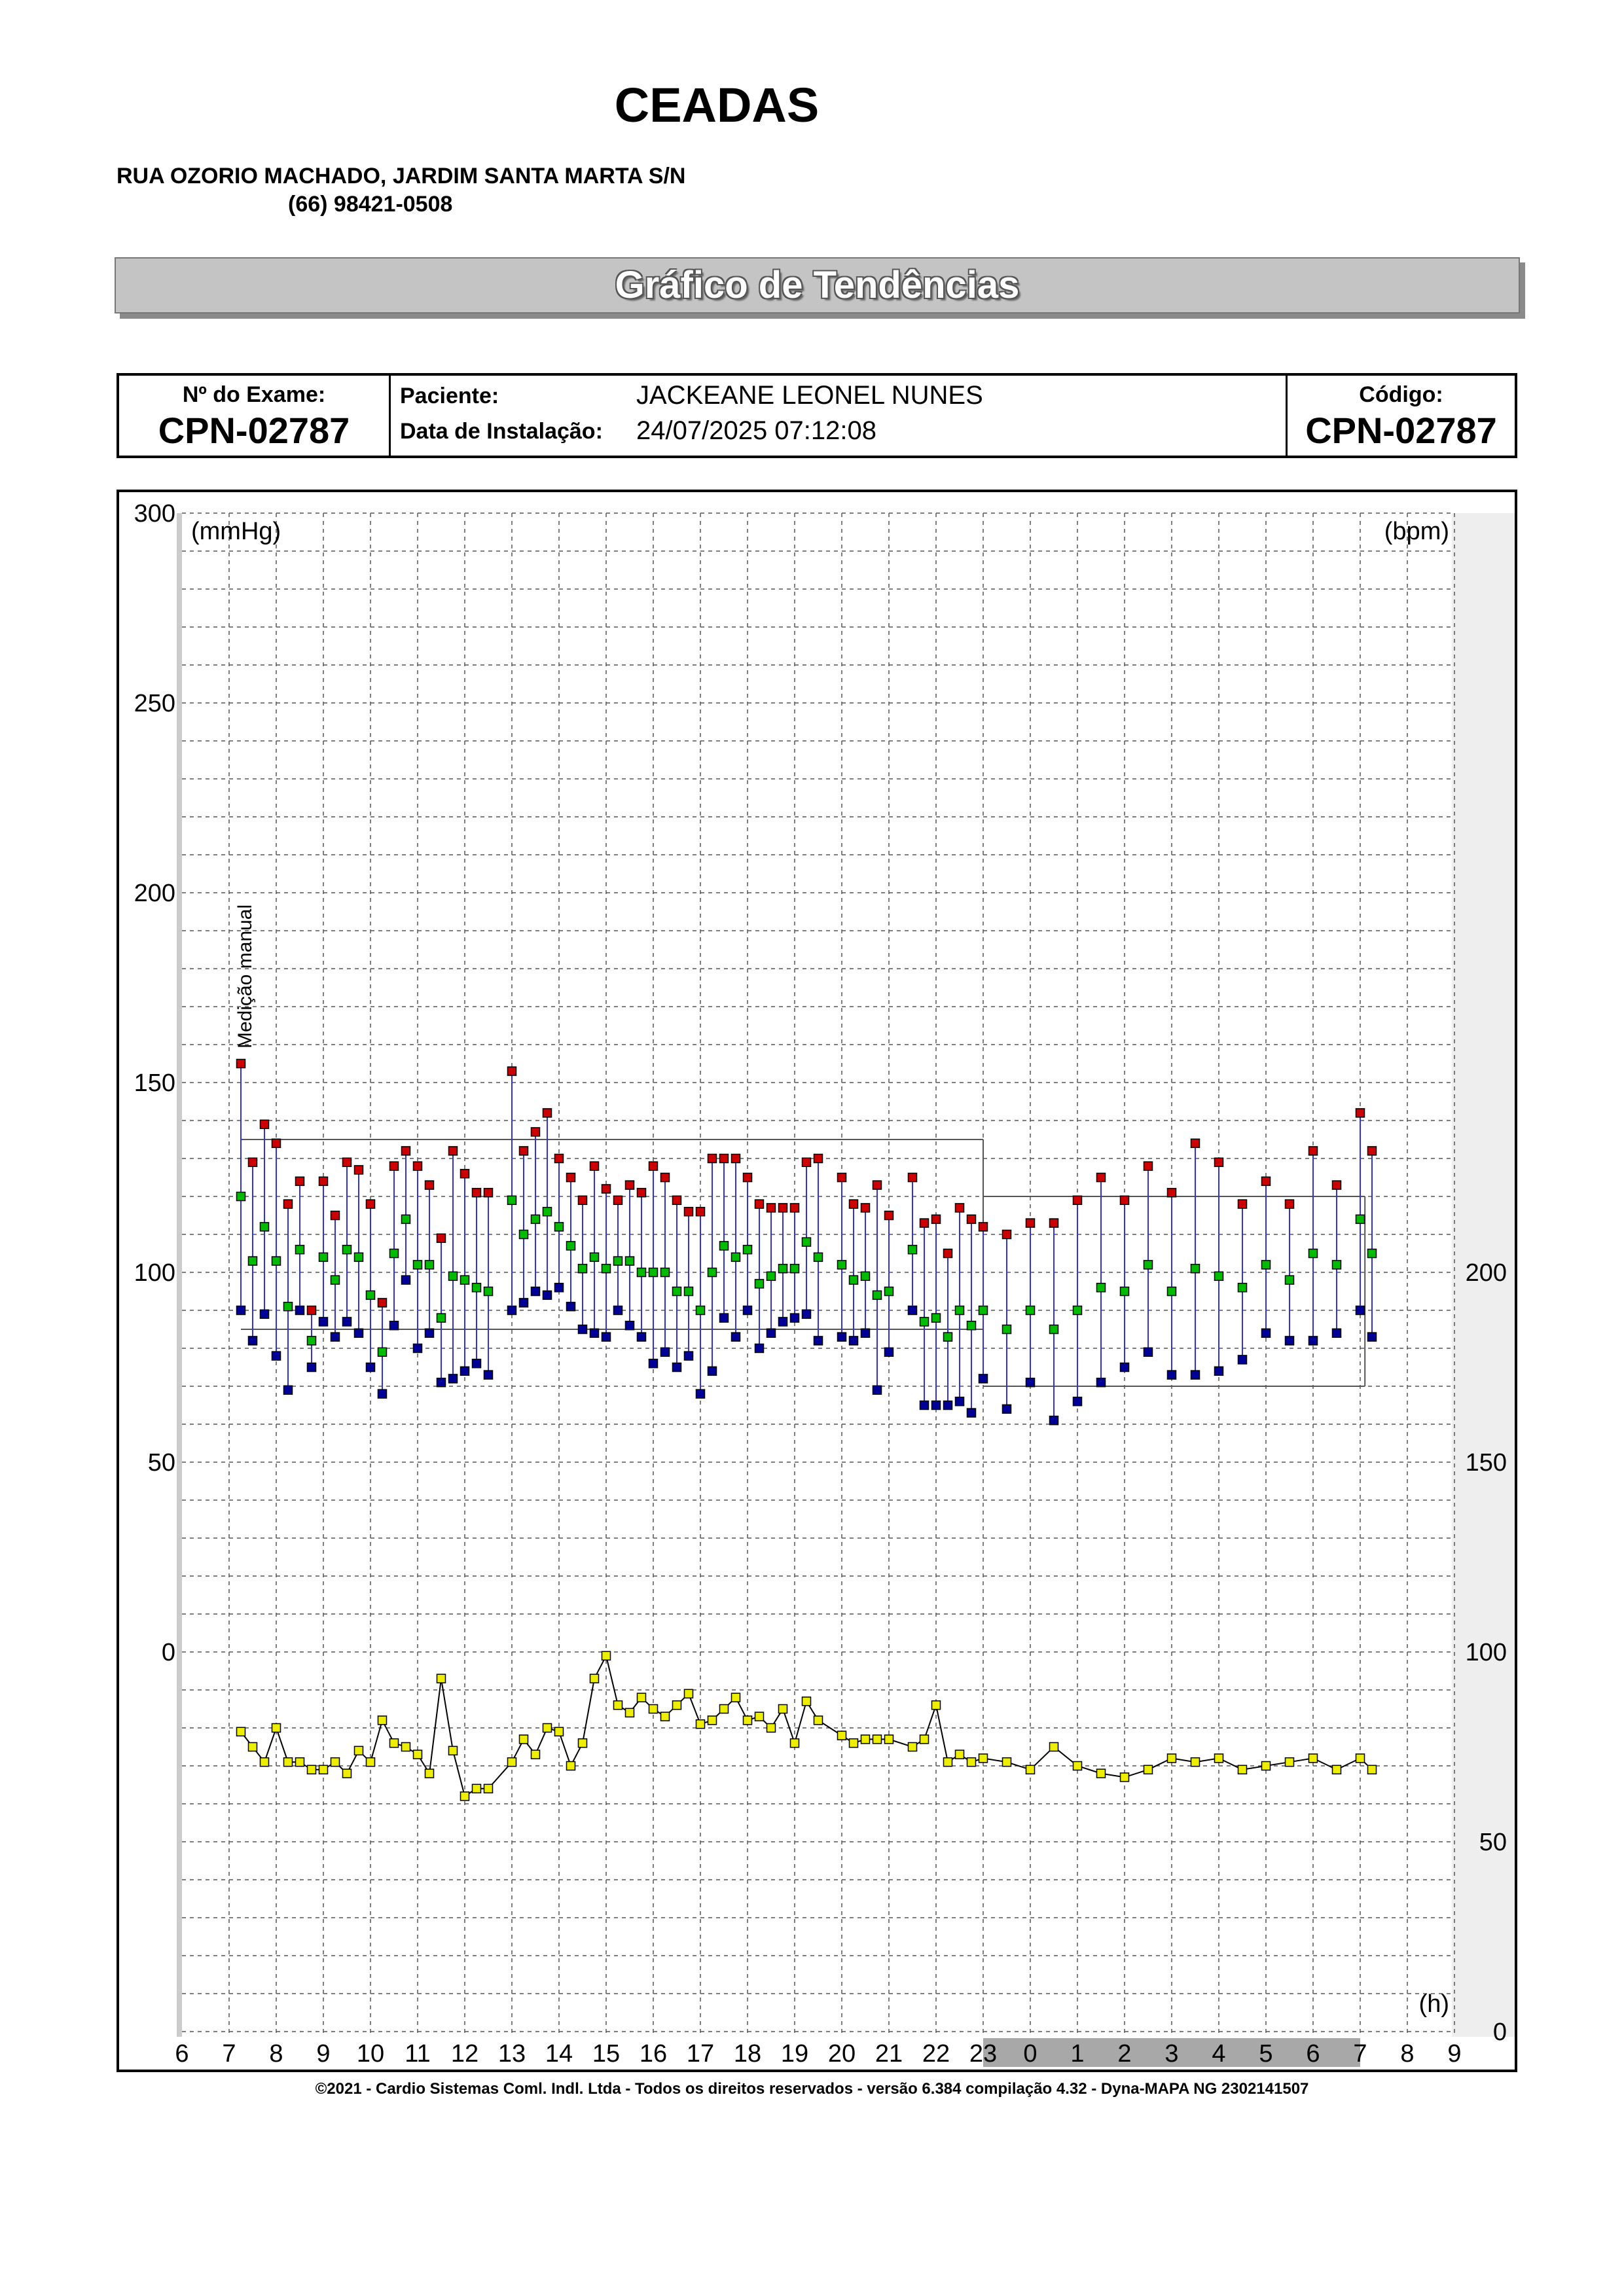  I want to click on right-axis-tick-label: 0, so click(1500, 2032).